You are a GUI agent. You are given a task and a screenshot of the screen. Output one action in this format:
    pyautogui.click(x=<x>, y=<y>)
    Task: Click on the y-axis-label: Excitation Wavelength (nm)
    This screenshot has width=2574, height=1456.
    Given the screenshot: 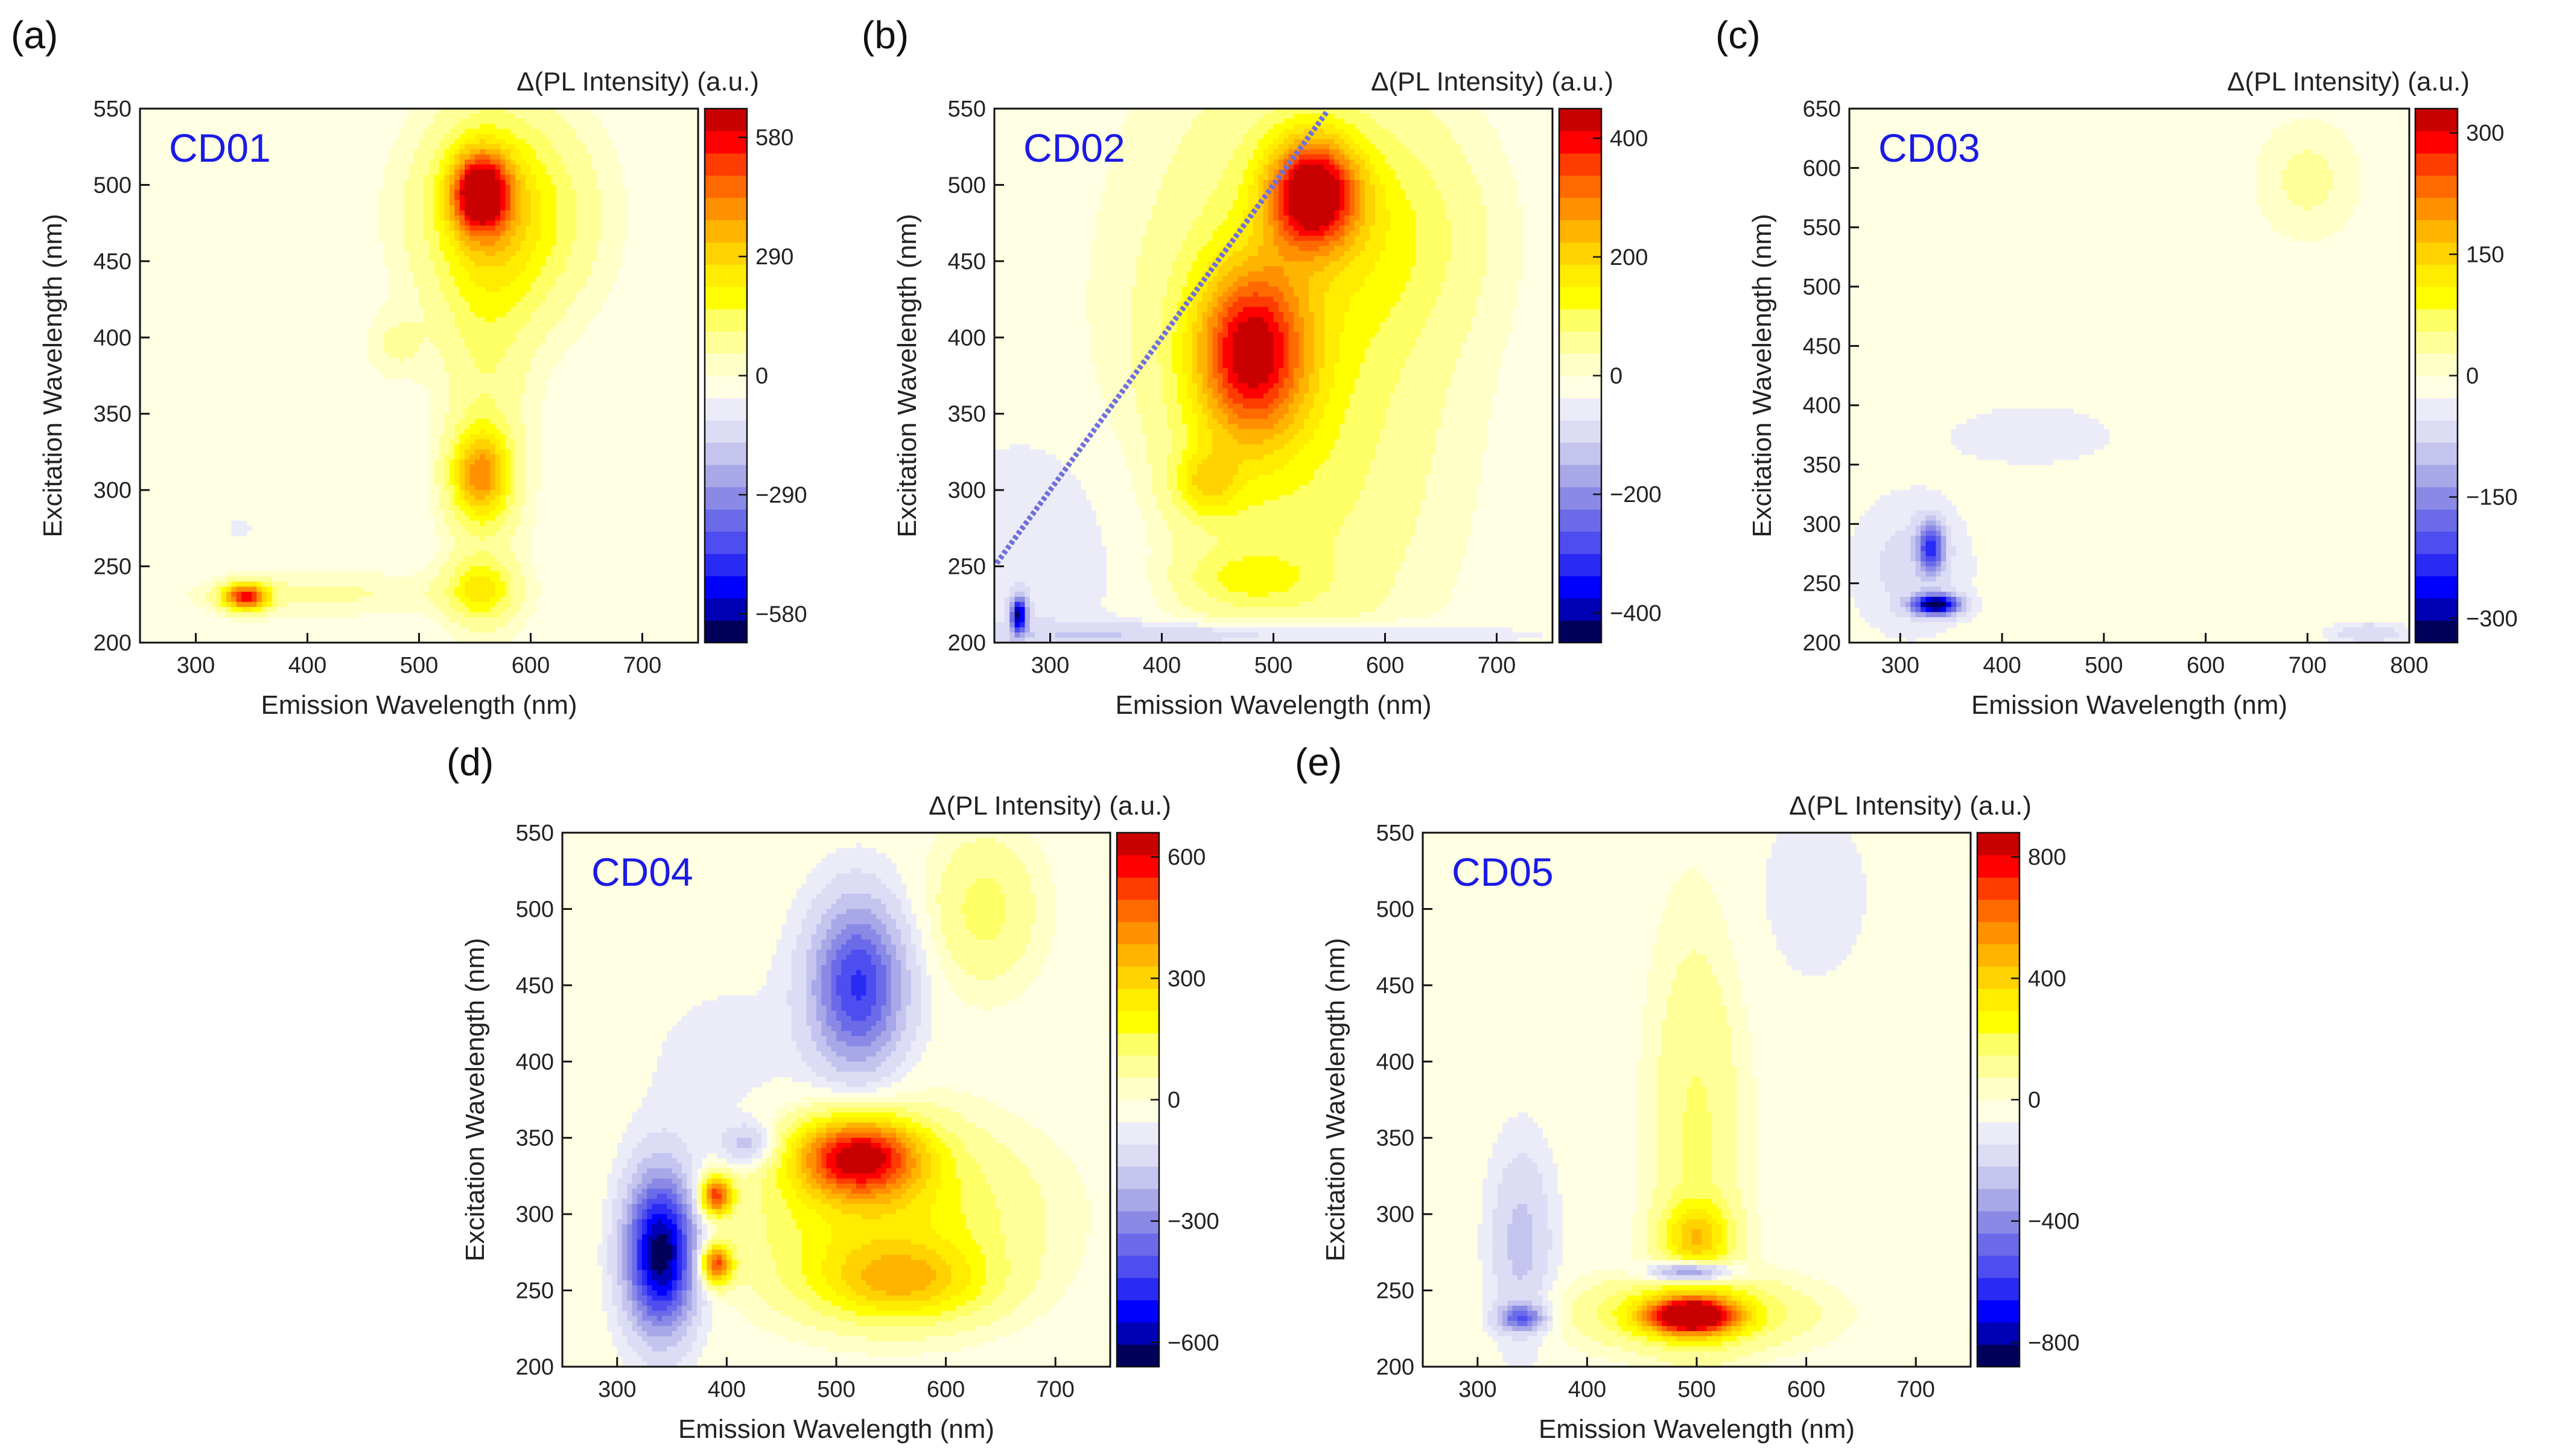 What is the action you would take?
    pyautogui.click(x=53, y=375)
    